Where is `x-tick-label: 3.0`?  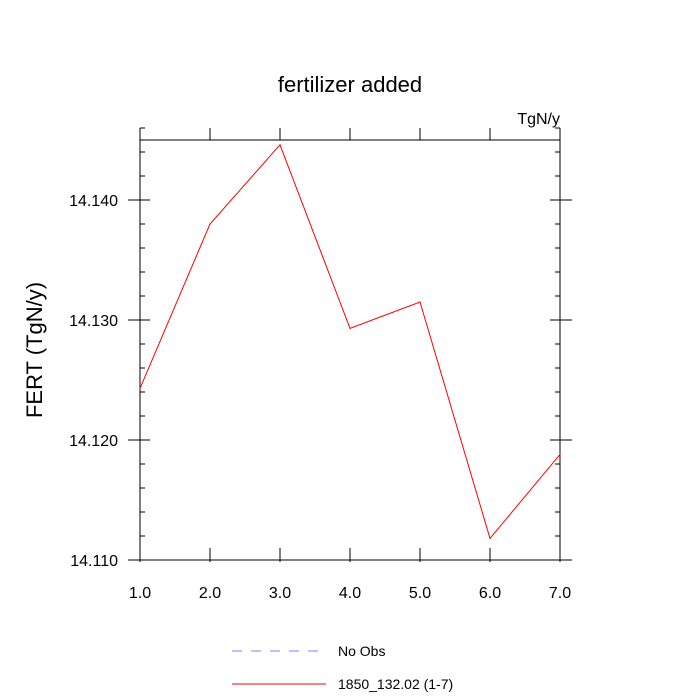 x-tick-label: 3.0 is located at coordinates (280, 593).